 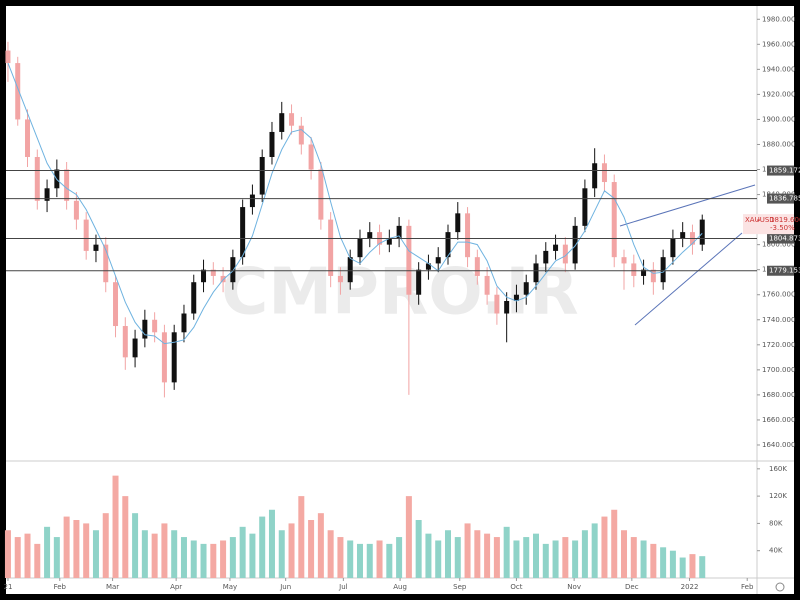 I want to click on watermark: CMPRO.IR, so click(x=399, y=293).